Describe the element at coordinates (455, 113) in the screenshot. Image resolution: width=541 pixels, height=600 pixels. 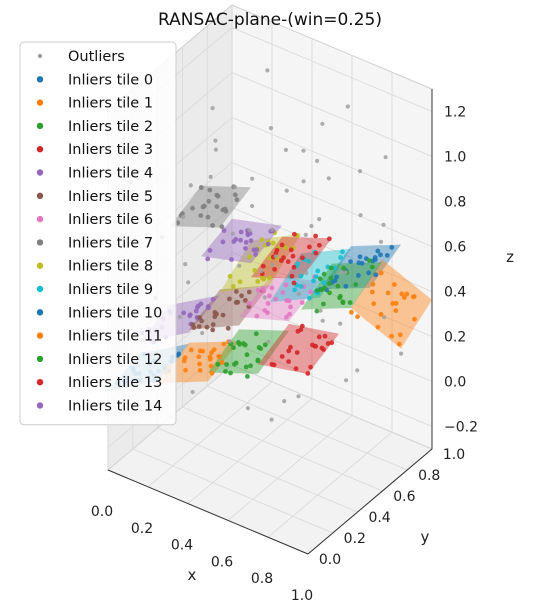
I see `z-tick-label: 1.2` at that location.